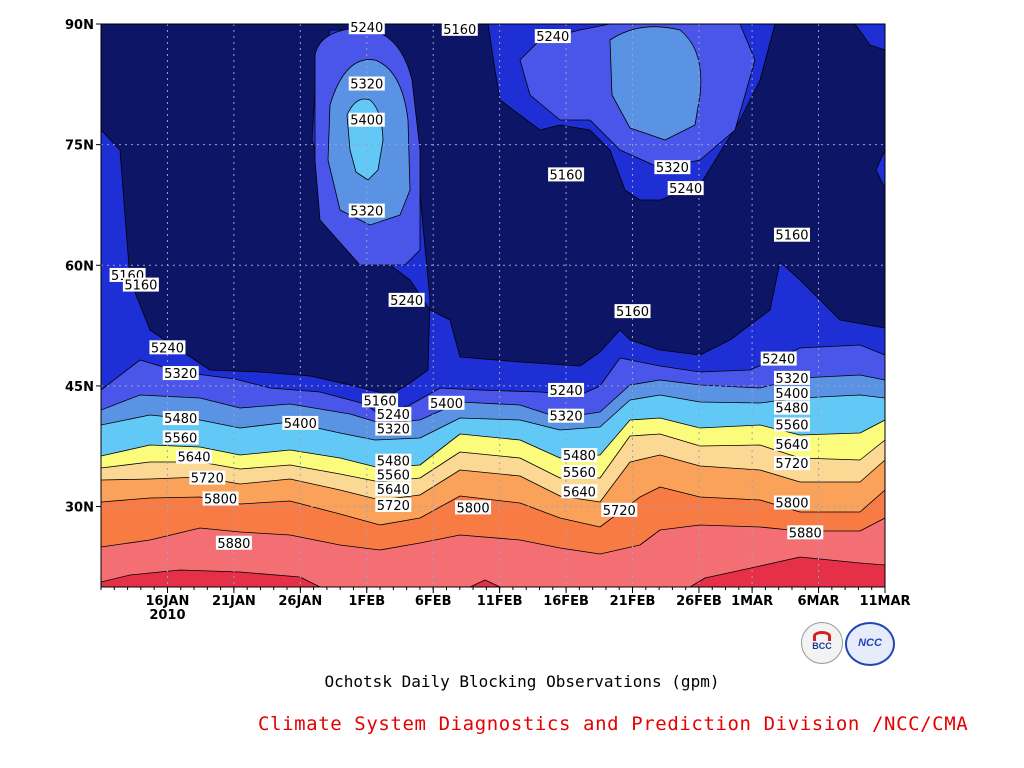  Describe the element at coordinates (884, 601) in the screenshot. I see `x-tick-label: 11MAR` at that location.